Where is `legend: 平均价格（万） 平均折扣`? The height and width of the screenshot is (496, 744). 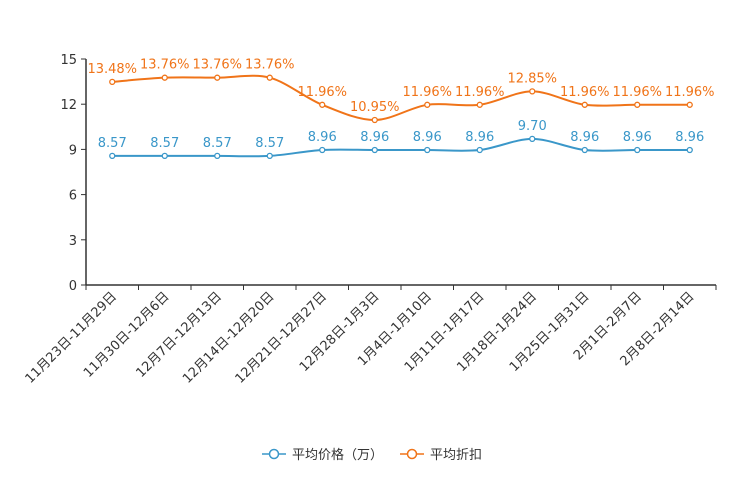 legend: 平均价格（万） 平均折扣 is located at coordinates (372, 455).